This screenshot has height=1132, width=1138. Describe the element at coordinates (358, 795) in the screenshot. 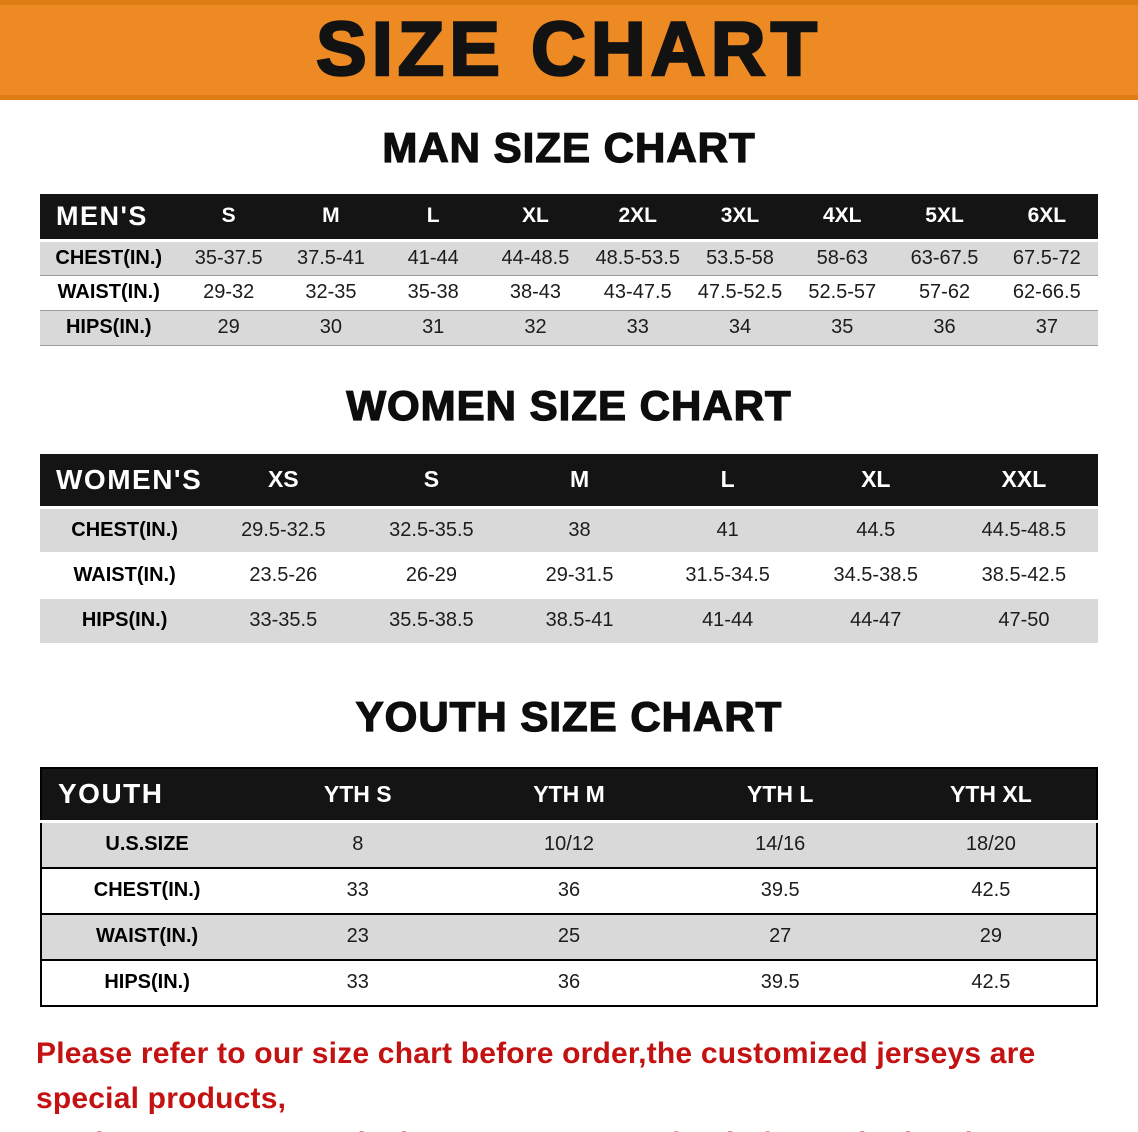

I see `youth-col-header-yth-s: YTH S` at that location.